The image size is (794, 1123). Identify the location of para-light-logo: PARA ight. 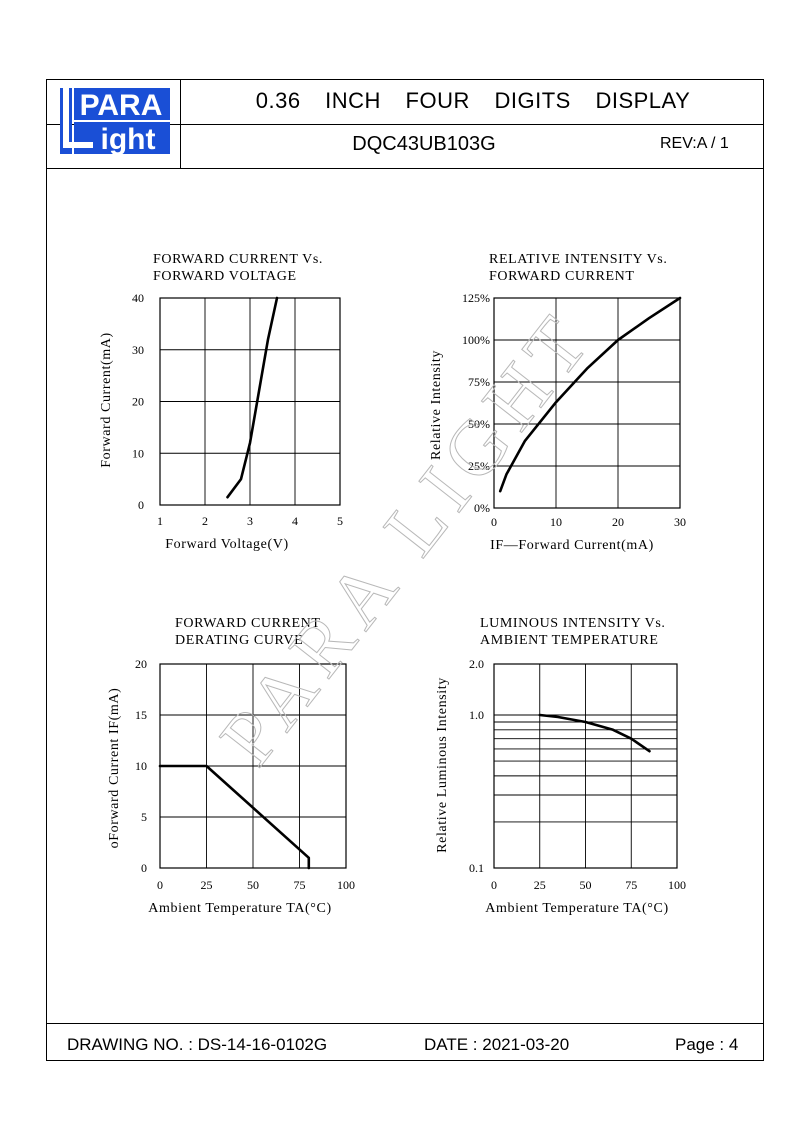
(115, 122).